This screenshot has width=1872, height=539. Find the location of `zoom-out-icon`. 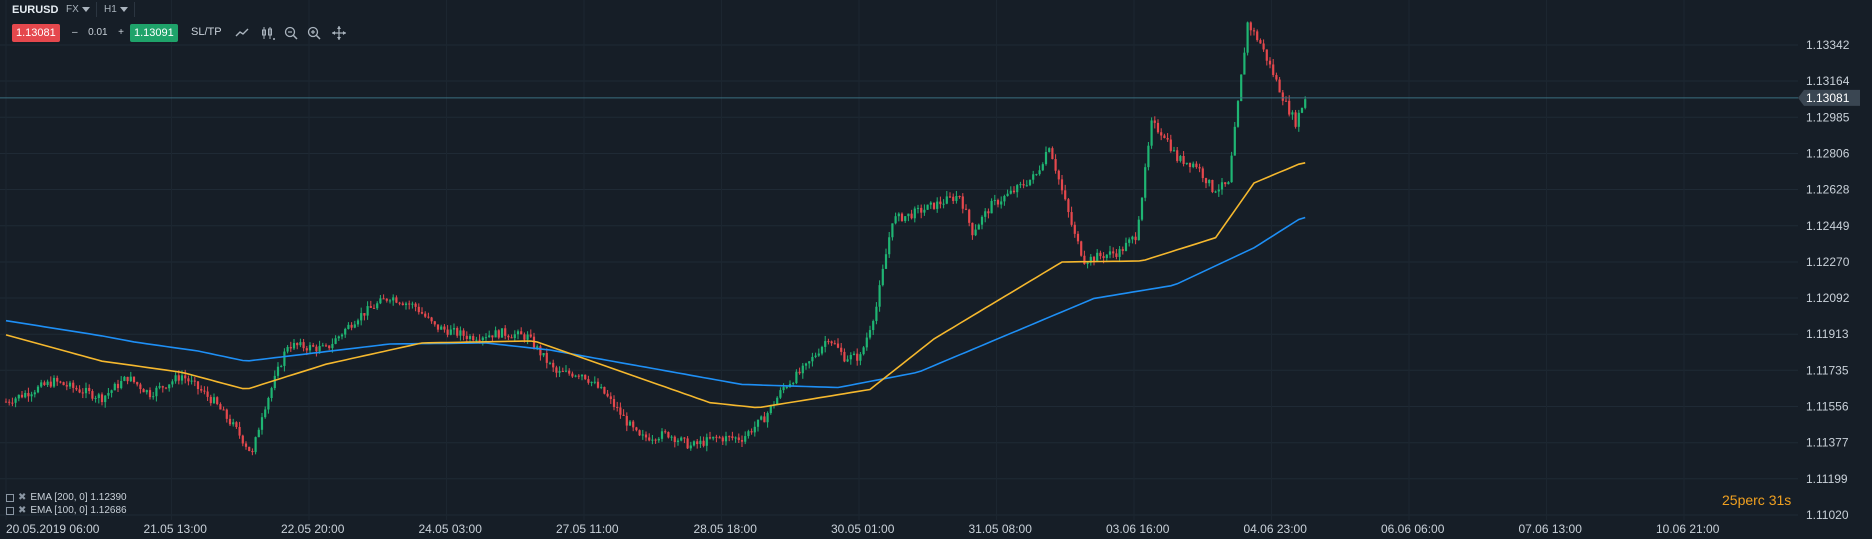

zoom-out-icon is located at coordinates (291, 33).